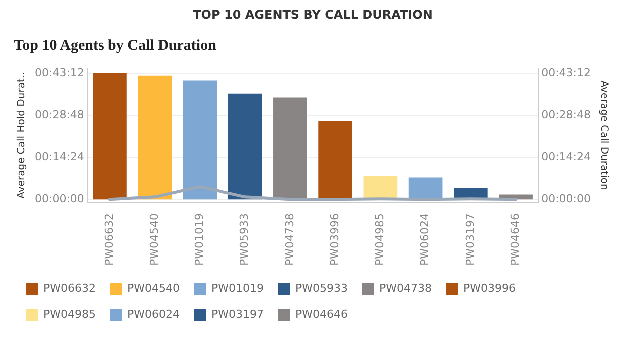 The width and height of the screenshot is (626, 339). Describe the element at coordinates (470, 240) in the screenshot. I see `x-tick-label: PW03197` at that location.